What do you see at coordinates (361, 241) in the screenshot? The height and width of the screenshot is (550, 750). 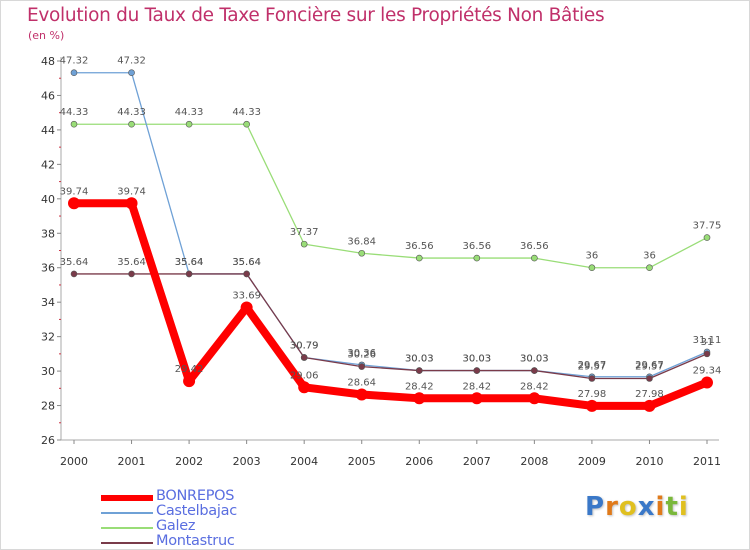 I see `data-label-galez: 36.84` at bounding box center [361, 241].